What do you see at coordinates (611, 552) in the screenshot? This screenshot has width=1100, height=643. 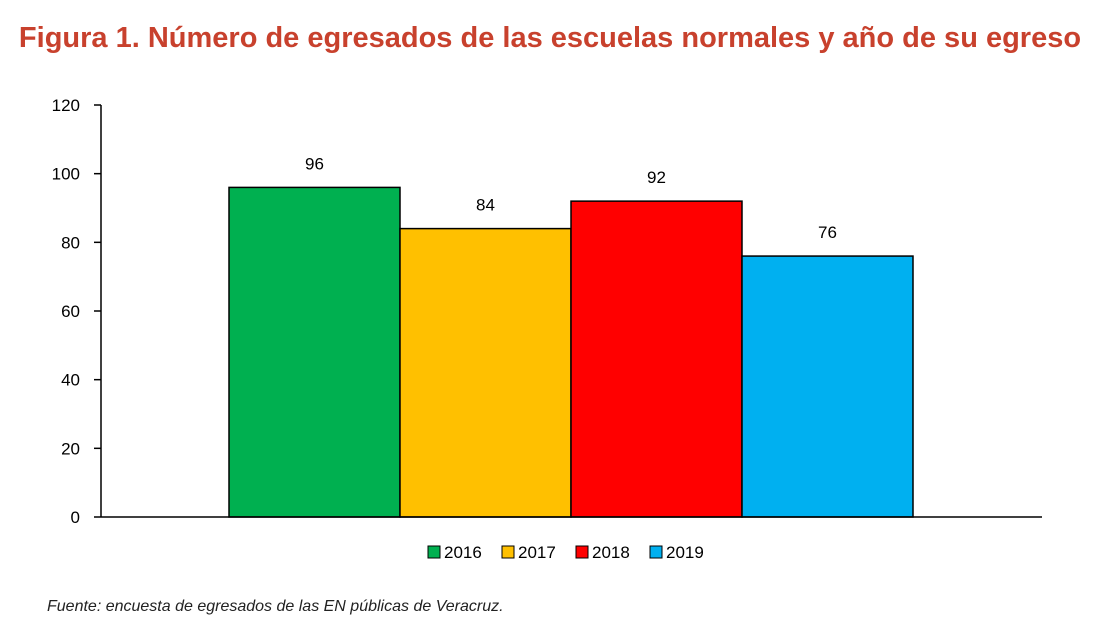 I see `legend-label-2018: 2018` at bounding box center [611, 552].